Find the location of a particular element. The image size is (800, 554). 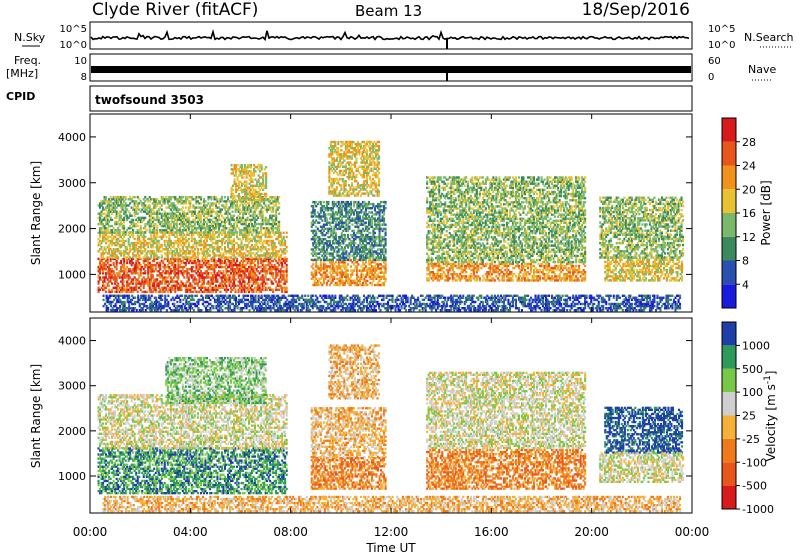

noise-panel is located at coordinates (391, 35).